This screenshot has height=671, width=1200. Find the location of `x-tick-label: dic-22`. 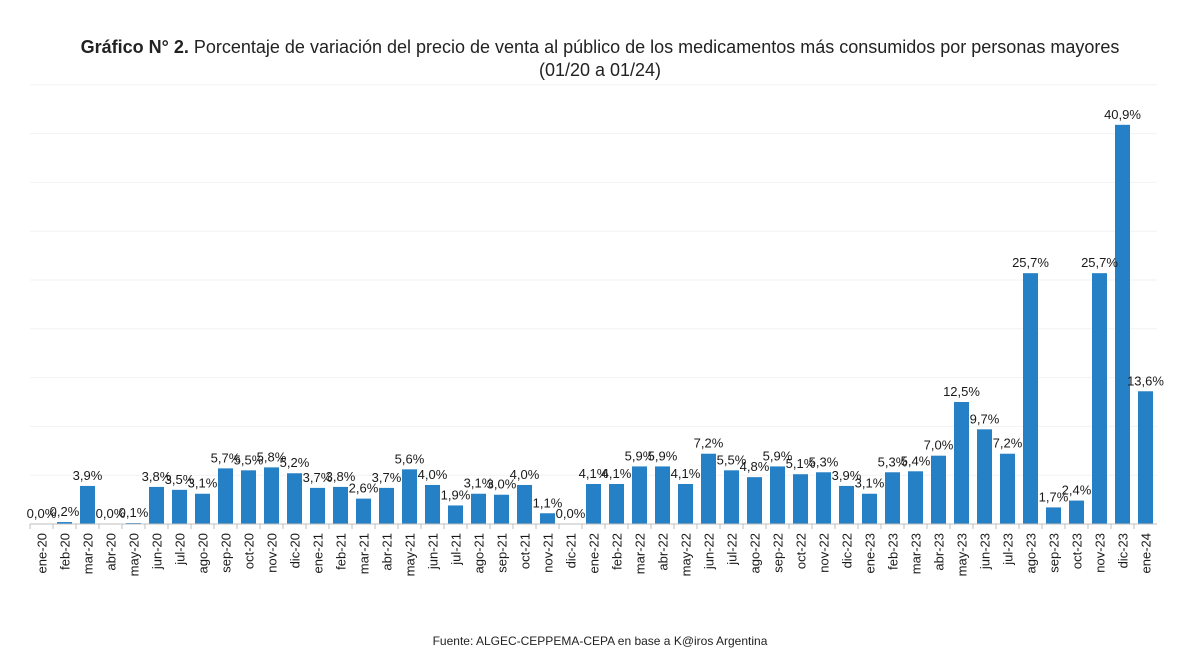

x-tick-label: dic-22 is located at coordinates (847, 550).